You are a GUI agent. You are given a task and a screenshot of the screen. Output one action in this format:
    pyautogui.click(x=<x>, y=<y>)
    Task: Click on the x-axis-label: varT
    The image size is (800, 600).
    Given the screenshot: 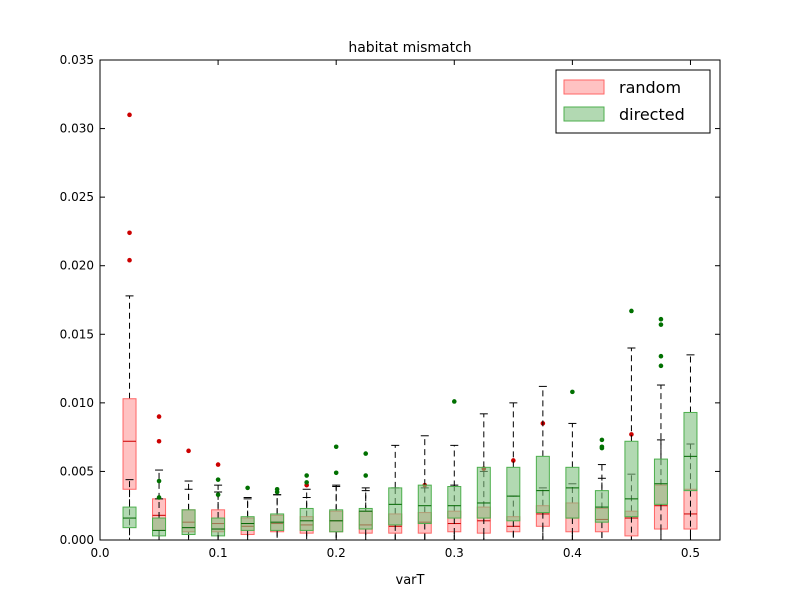 What is the action you would take?
    pyautogui.click(x=410, y=580)
    